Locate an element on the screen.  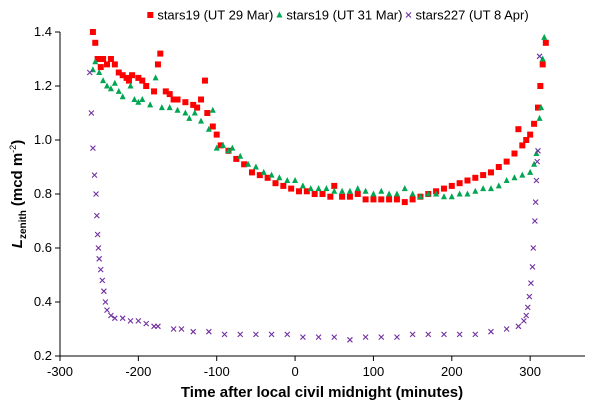
legend-label: stars227 (UT 8 Apr) is located at coordinates (471, 15).